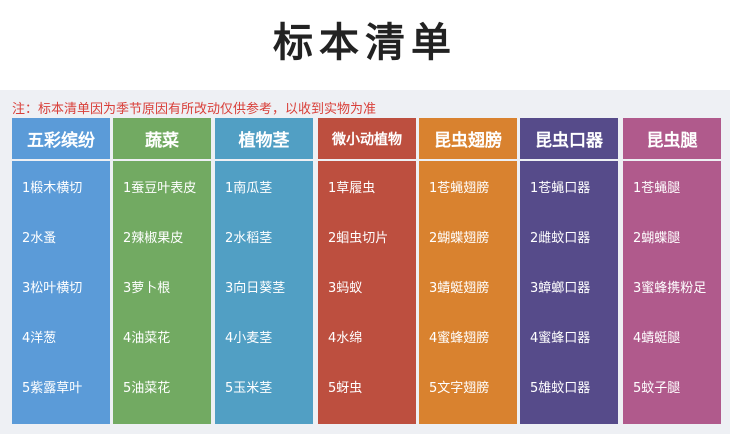 This screenshot has height=434, width=730. What do you see at coordinates (560, 338) in the screenshot?
I see `specimen-item: 4蜜蜂口器` at bounding box center [560, 338].